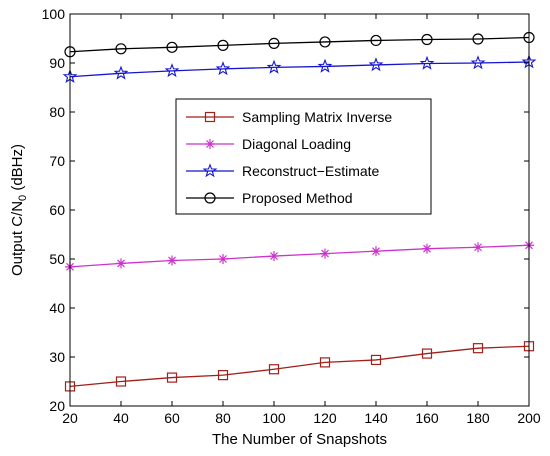  What do you see at coordinates (299, 439) in the screenshot?
I see `x-axis-label: The Number of Snapshots` at bounding box center [299, 439].